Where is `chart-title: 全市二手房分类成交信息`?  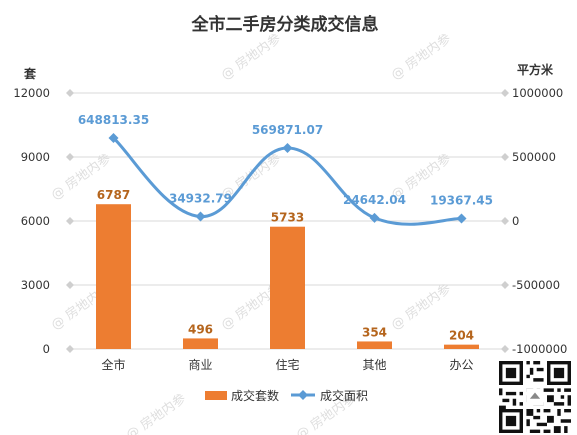
chart-title: 全市二手房分类成交信息 is located at coordinates (285, 24).